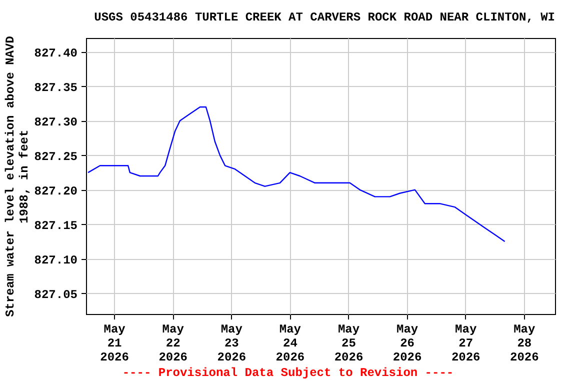 This screenshot has height=384, width=576. What do you see at coordinates (349, 343) in the screenshot?
I see `x-tick-label: May 25 2026` at bounding box center [349, 343].